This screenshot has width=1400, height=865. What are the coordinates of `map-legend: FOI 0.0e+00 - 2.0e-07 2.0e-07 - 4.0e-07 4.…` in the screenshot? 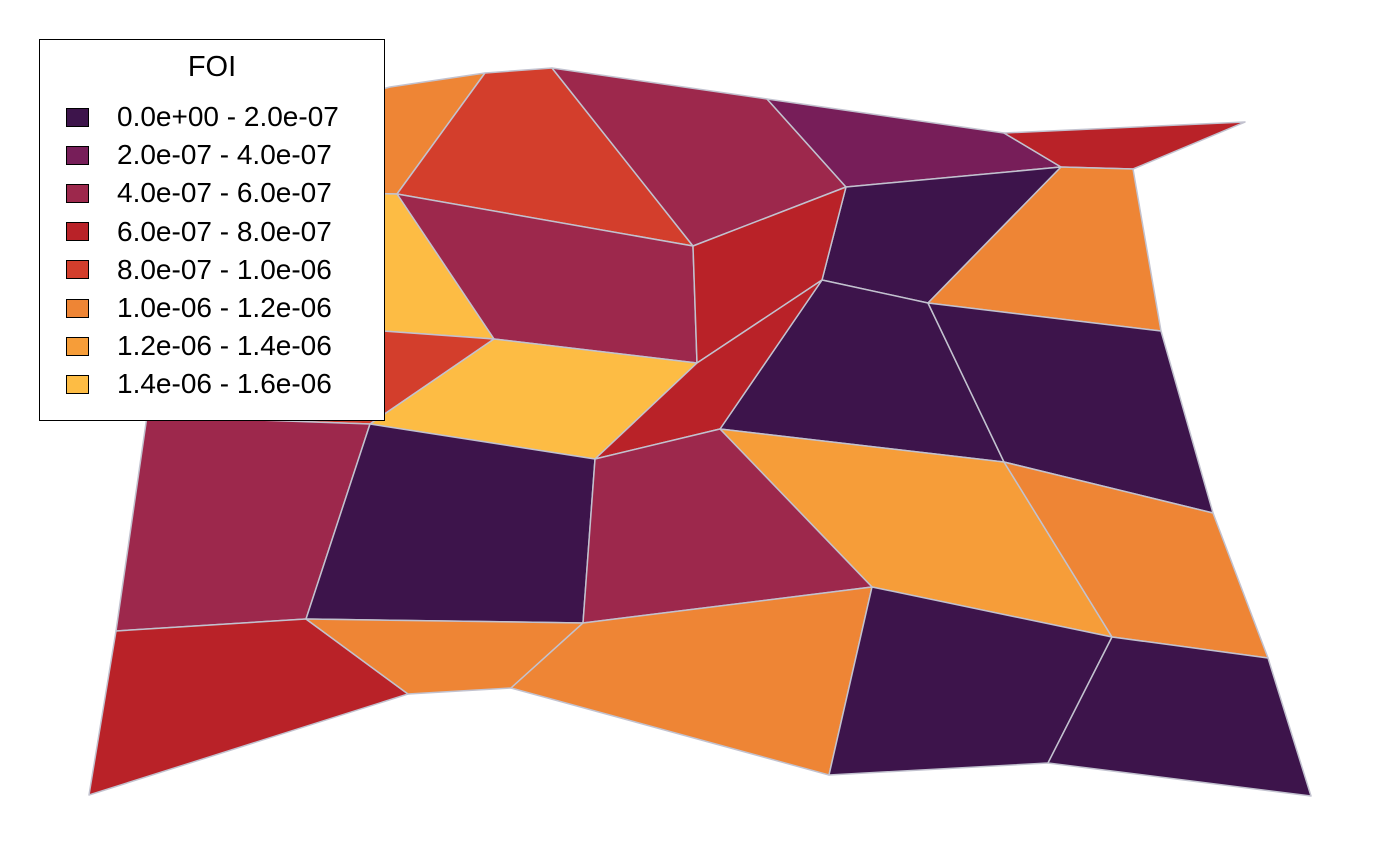 It's located at (212, 230).